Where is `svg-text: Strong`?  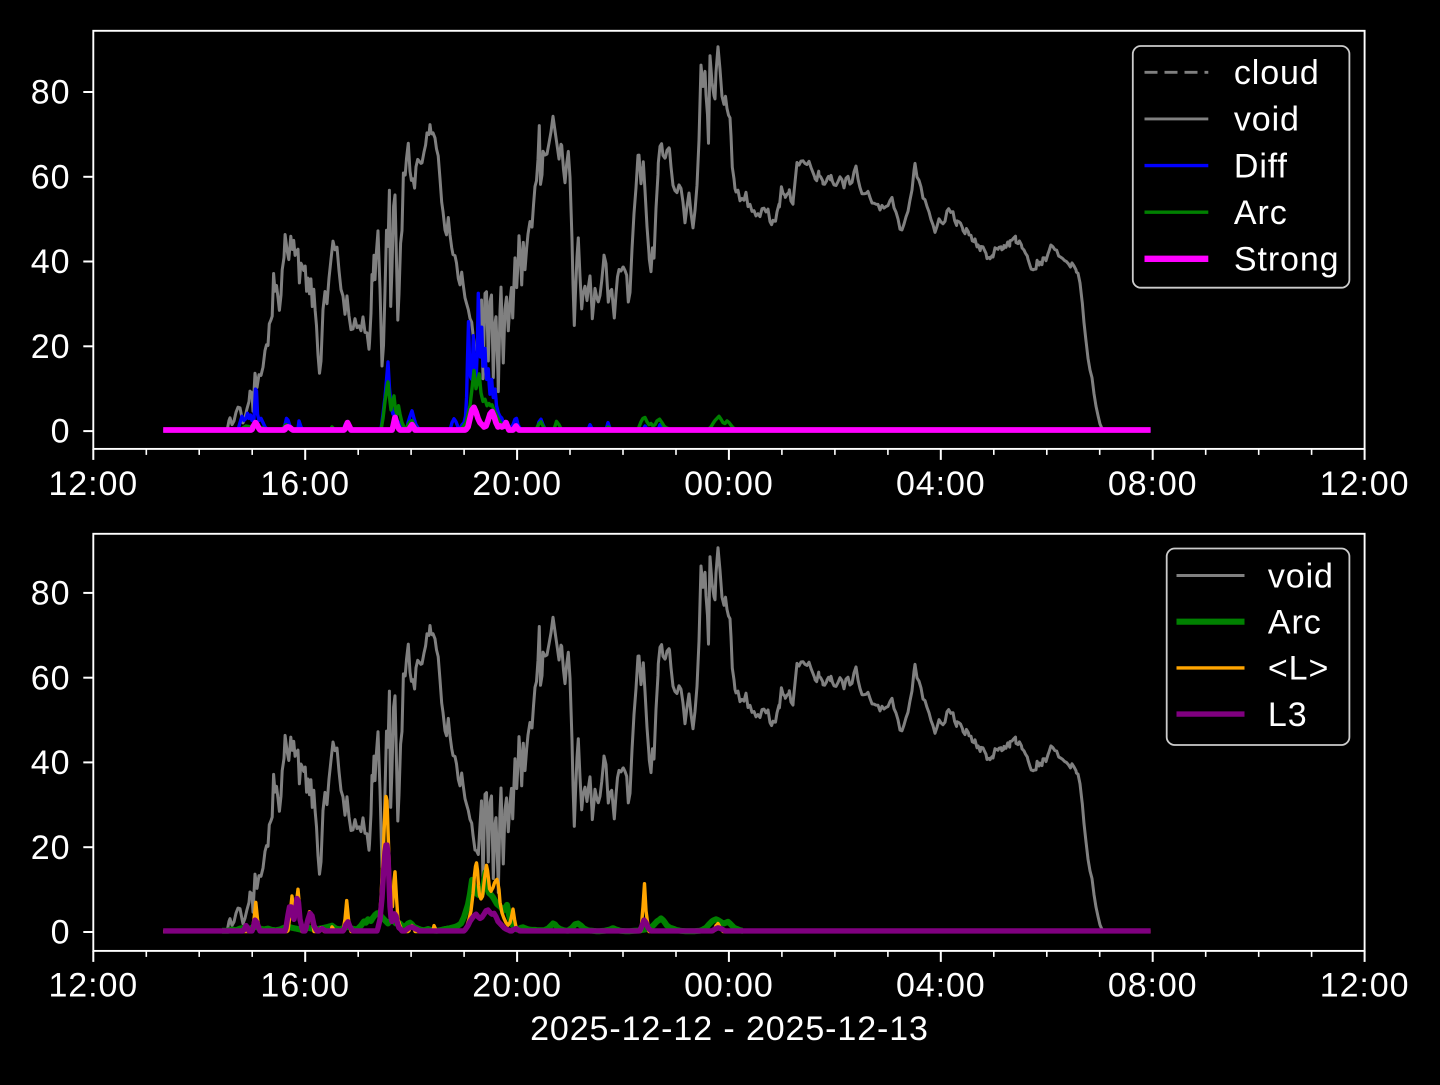
svg-text: Strong is located at coordinates (1287, 260).